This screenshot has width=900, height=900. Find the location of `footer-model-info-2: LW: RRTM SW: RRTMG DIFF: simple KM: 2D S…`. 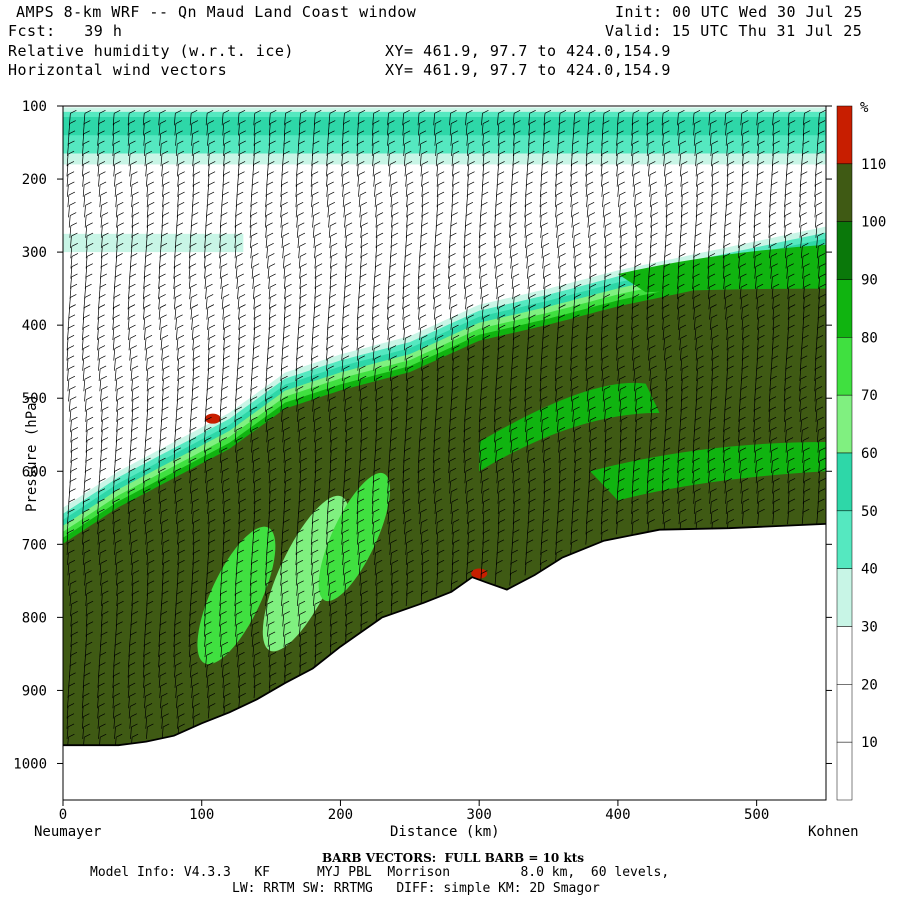

footer-model-info-2: LW: RRTM SW: RRTMG DIFF: simple KM: 2D S… is located at coordinates (416, 888).